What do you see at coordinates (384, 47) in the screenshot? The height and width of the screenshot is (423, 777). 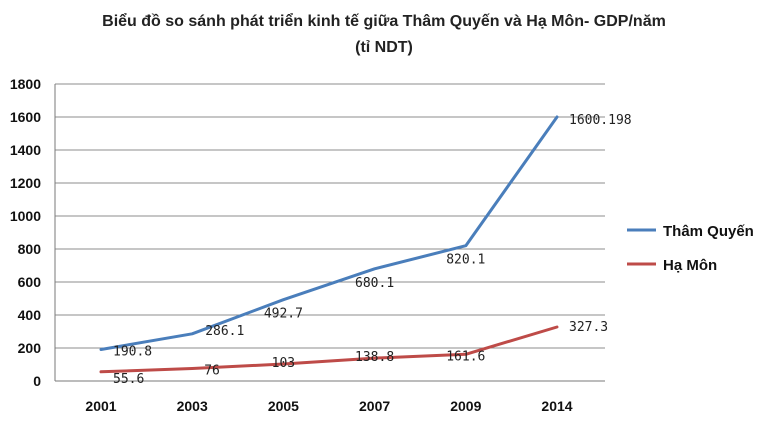 I see `chart-subtitle: (tỉ NDT)` at bounding box center [384, 47].